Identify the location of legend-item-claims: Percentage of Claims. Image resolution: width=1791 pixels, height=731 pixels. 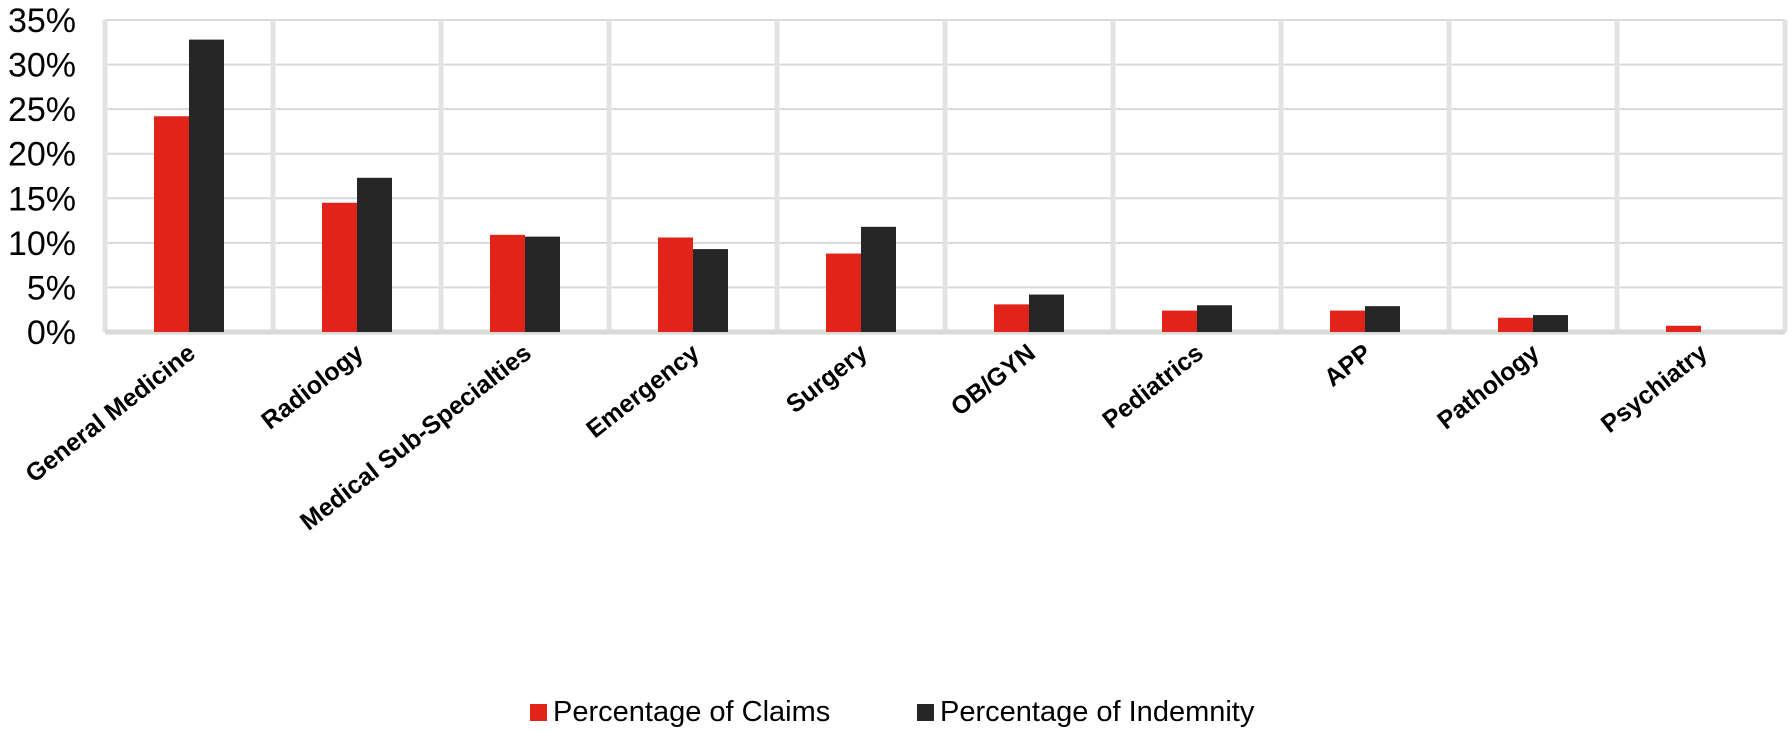
(680, 712).